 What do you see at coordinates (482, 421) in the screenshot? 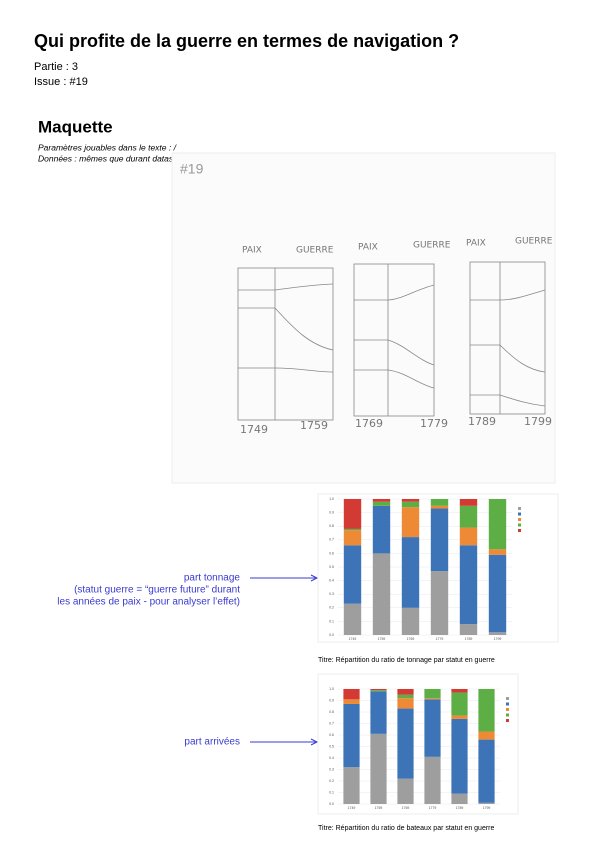
I see `sketch-year: 1789` at bounding box center [482, 421].